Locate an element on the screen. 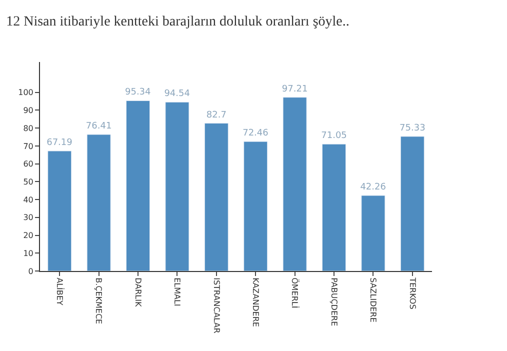 The height and width of the screenshot is (351, 507). y-tick-label: 40 is located at coordinates (28, 199).